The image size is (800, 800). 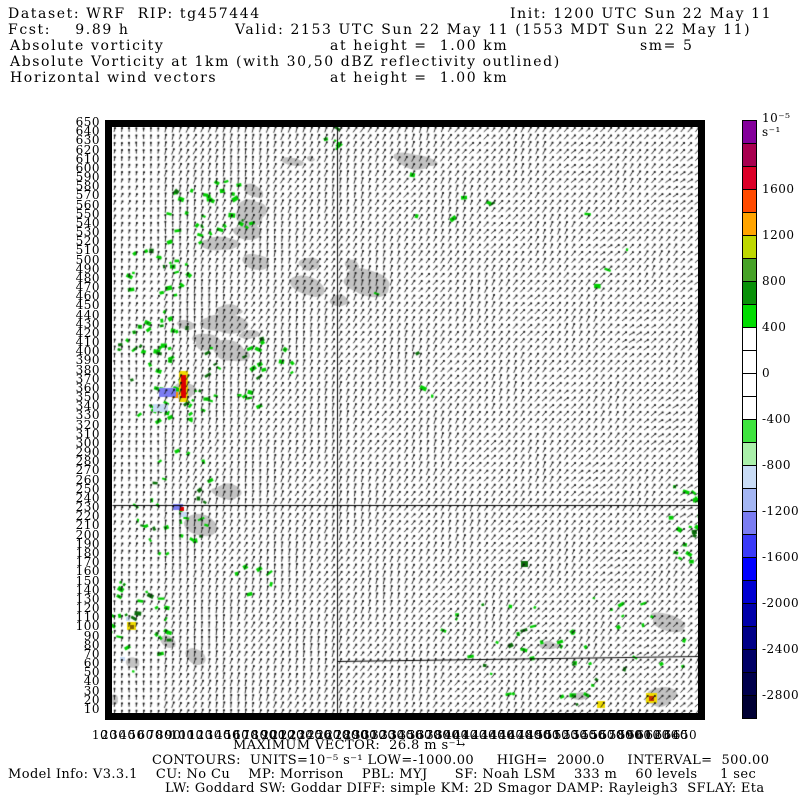 What do you see at coordinates (87, 268) in the screenshot?
I see `y-axis-tick-label: 490` at bounding box center [87, 268].